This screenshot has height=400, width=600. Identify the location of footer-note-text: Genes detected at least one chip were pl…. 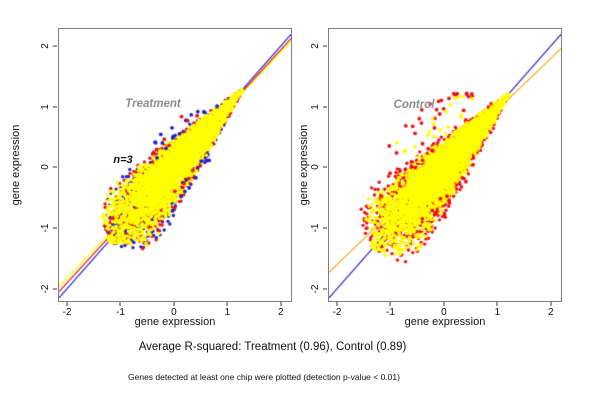
(264, 377).